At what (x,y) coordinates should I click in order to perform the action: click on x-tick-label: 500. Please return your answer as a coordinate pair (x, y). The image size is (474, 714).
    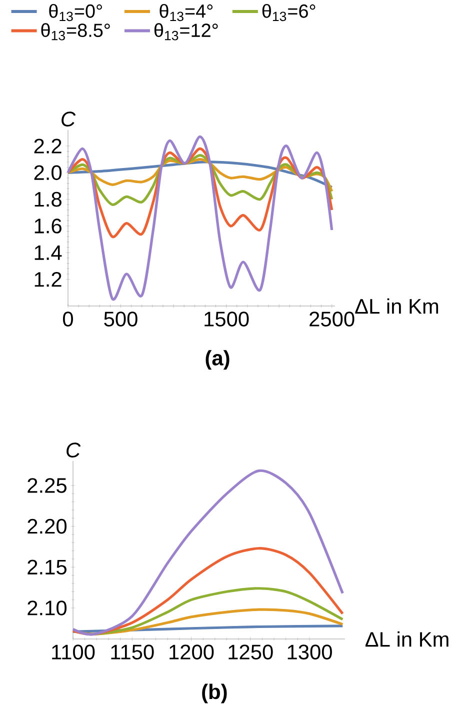
    Looking at the image, I should click on (121, 319).